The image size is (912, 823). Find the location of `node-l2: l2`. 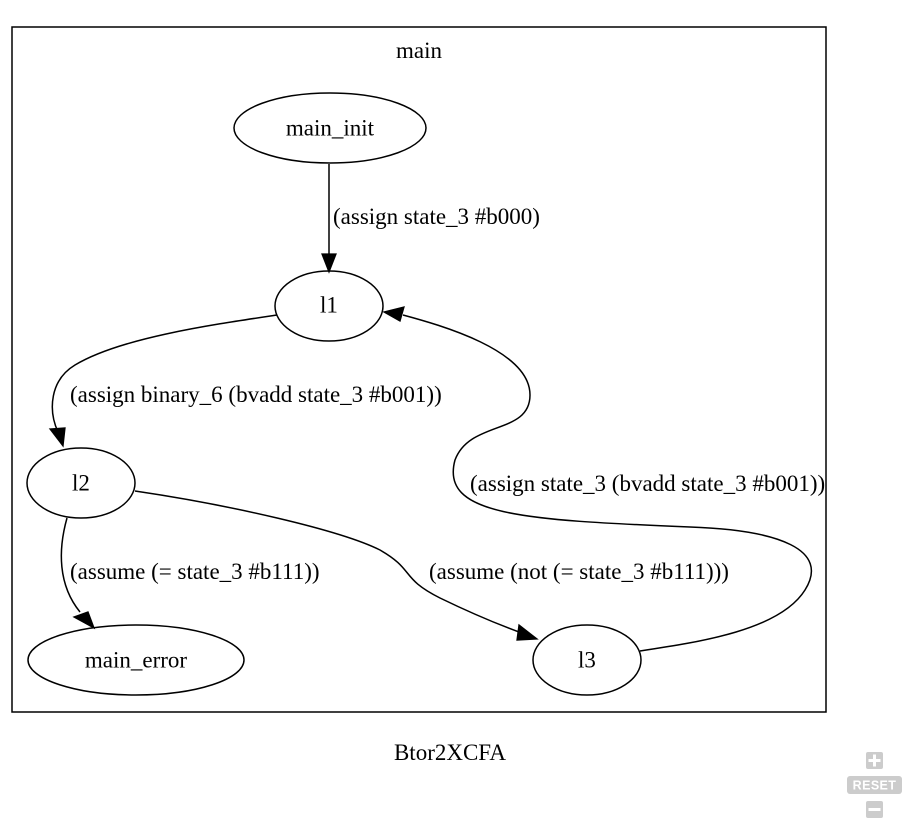

node-l2: l2 is located at coordinates (81, 483).